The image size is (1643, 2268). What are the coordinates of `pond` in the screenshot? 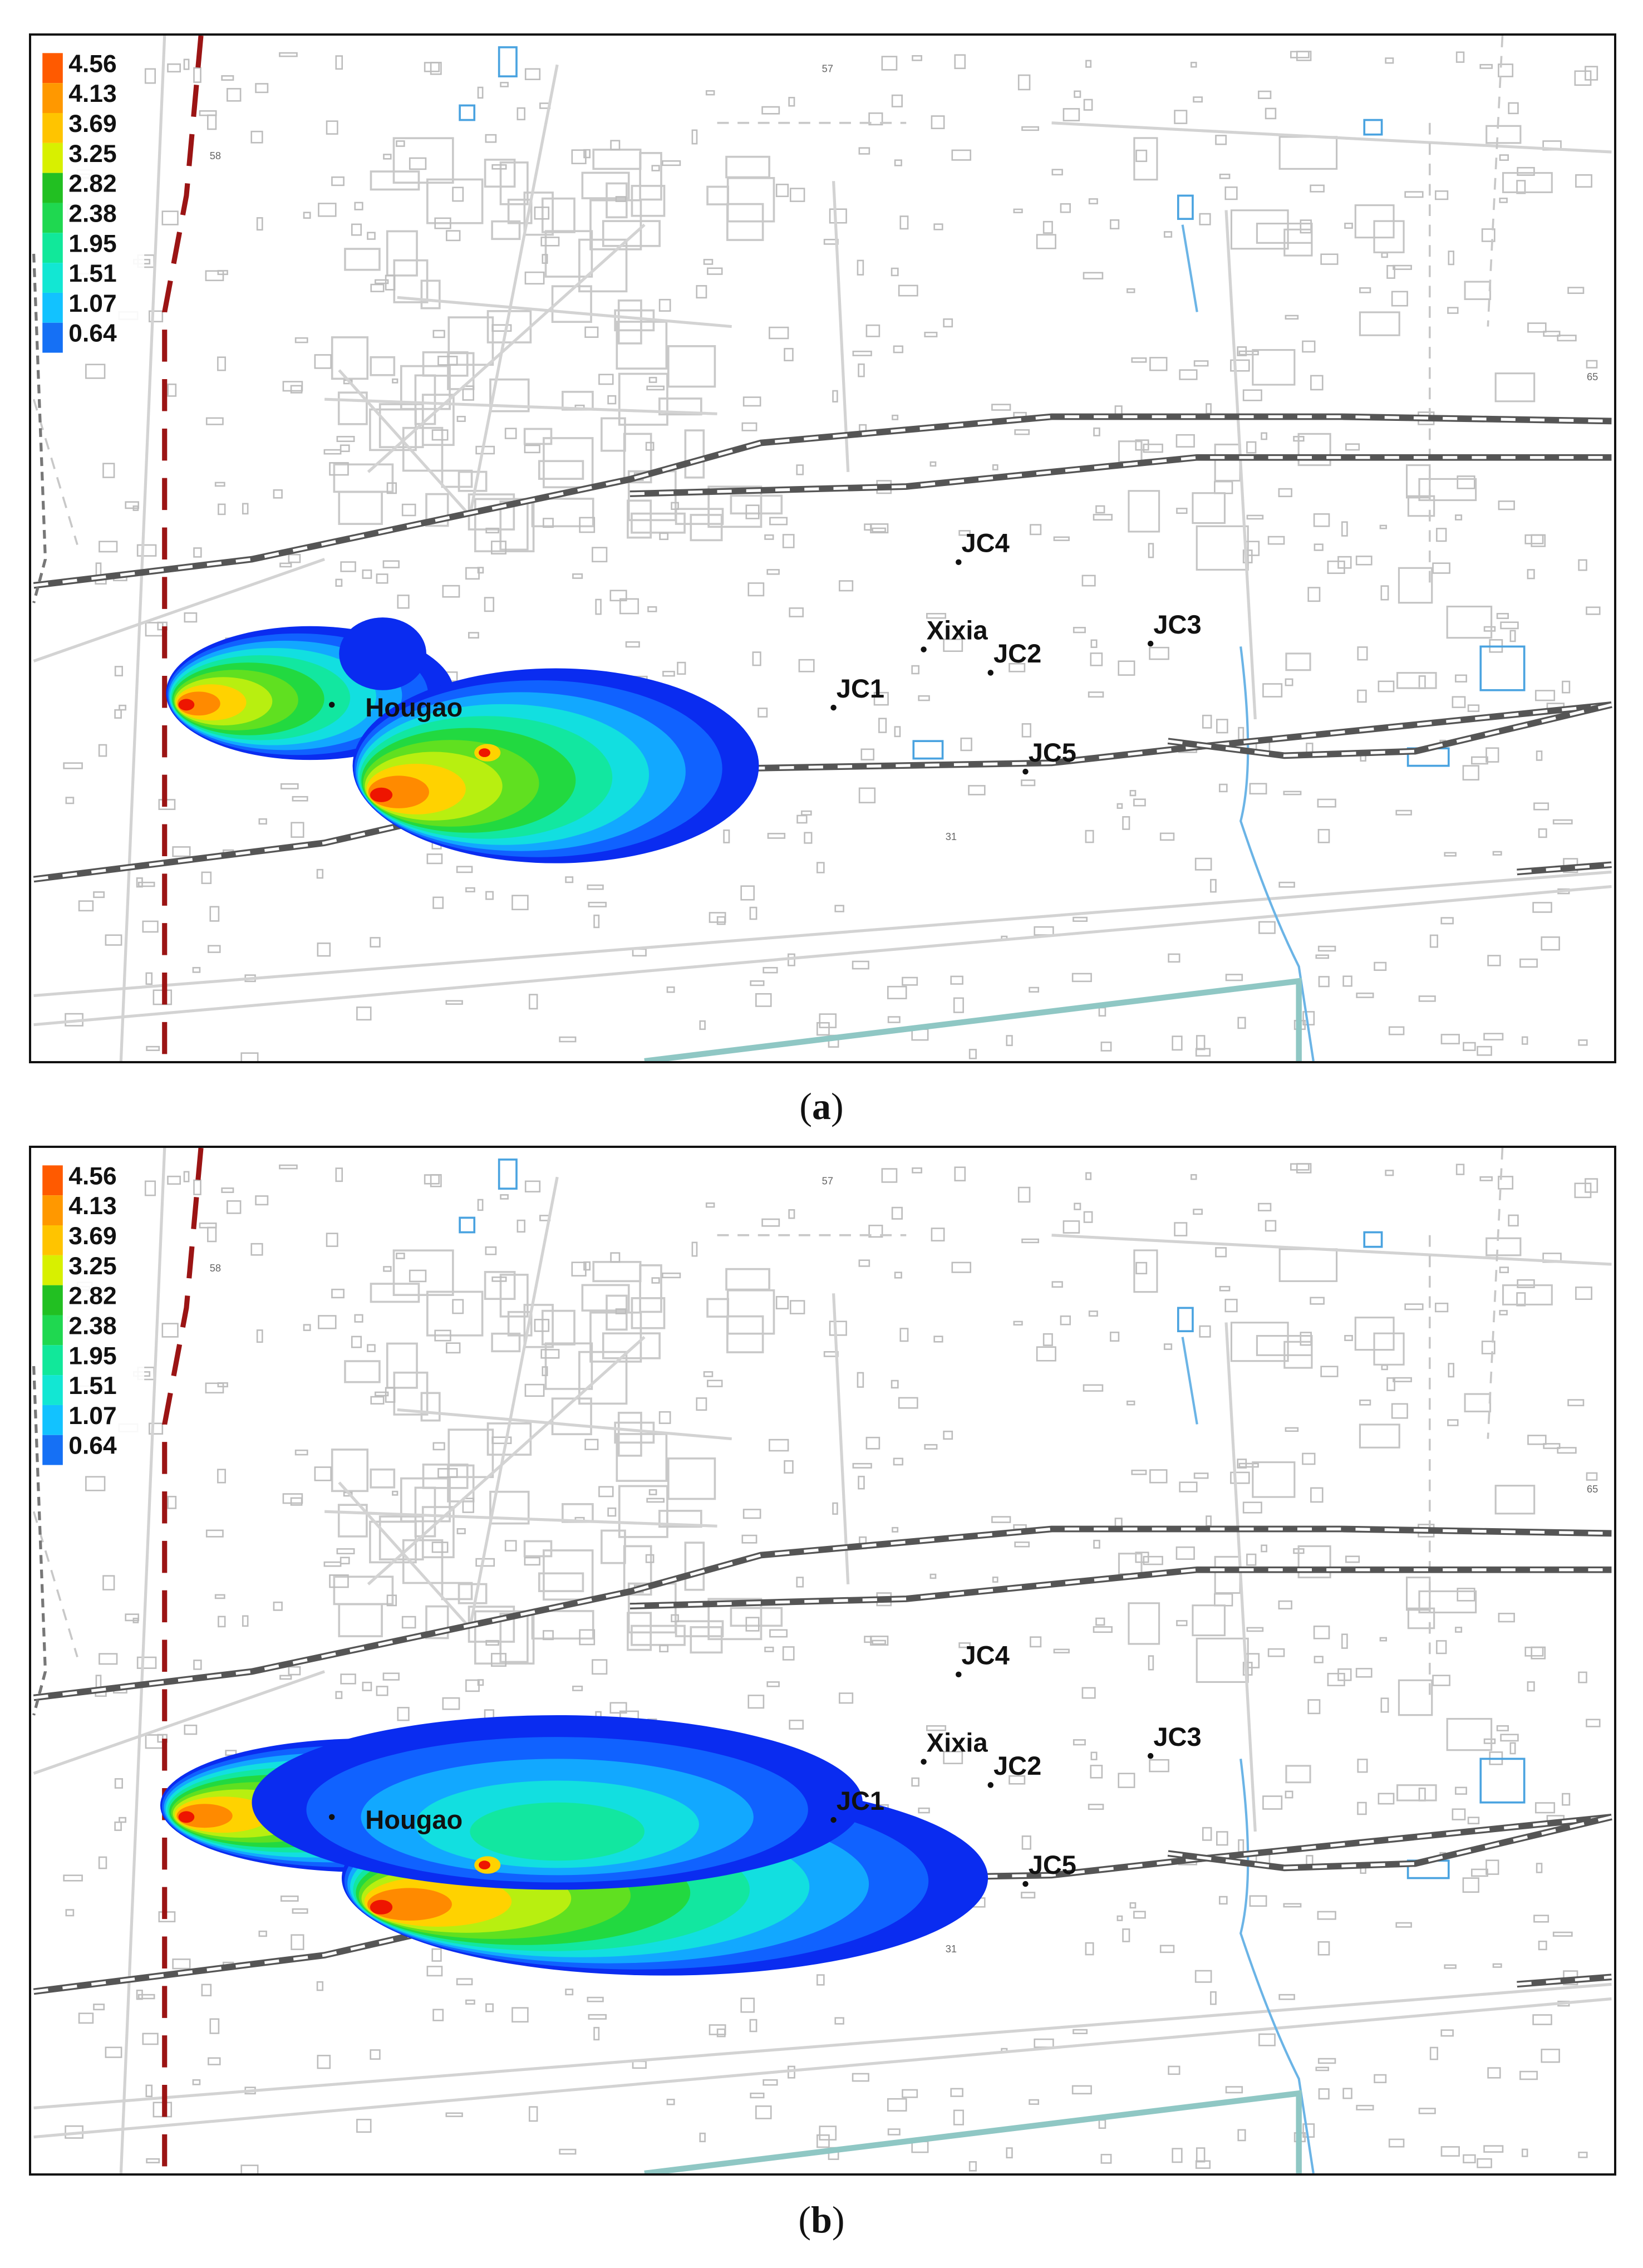 It's located at (508, 1174).